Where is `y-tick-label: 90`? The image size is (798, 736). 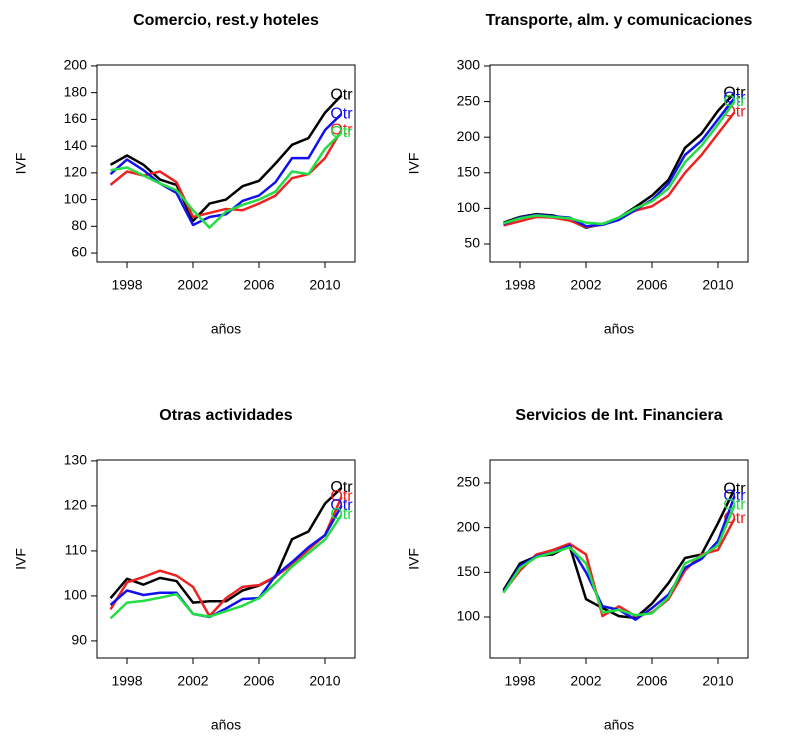
y-tick-label: 90 is located at coordinates (79, 640).